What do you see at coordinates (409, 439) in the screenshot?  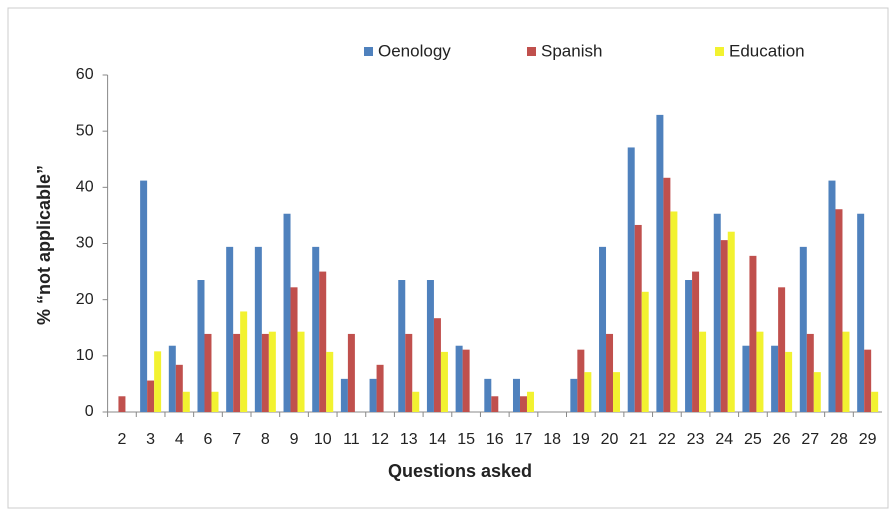 I see `x-tick-label: 13` at bounding box center [409, 439].